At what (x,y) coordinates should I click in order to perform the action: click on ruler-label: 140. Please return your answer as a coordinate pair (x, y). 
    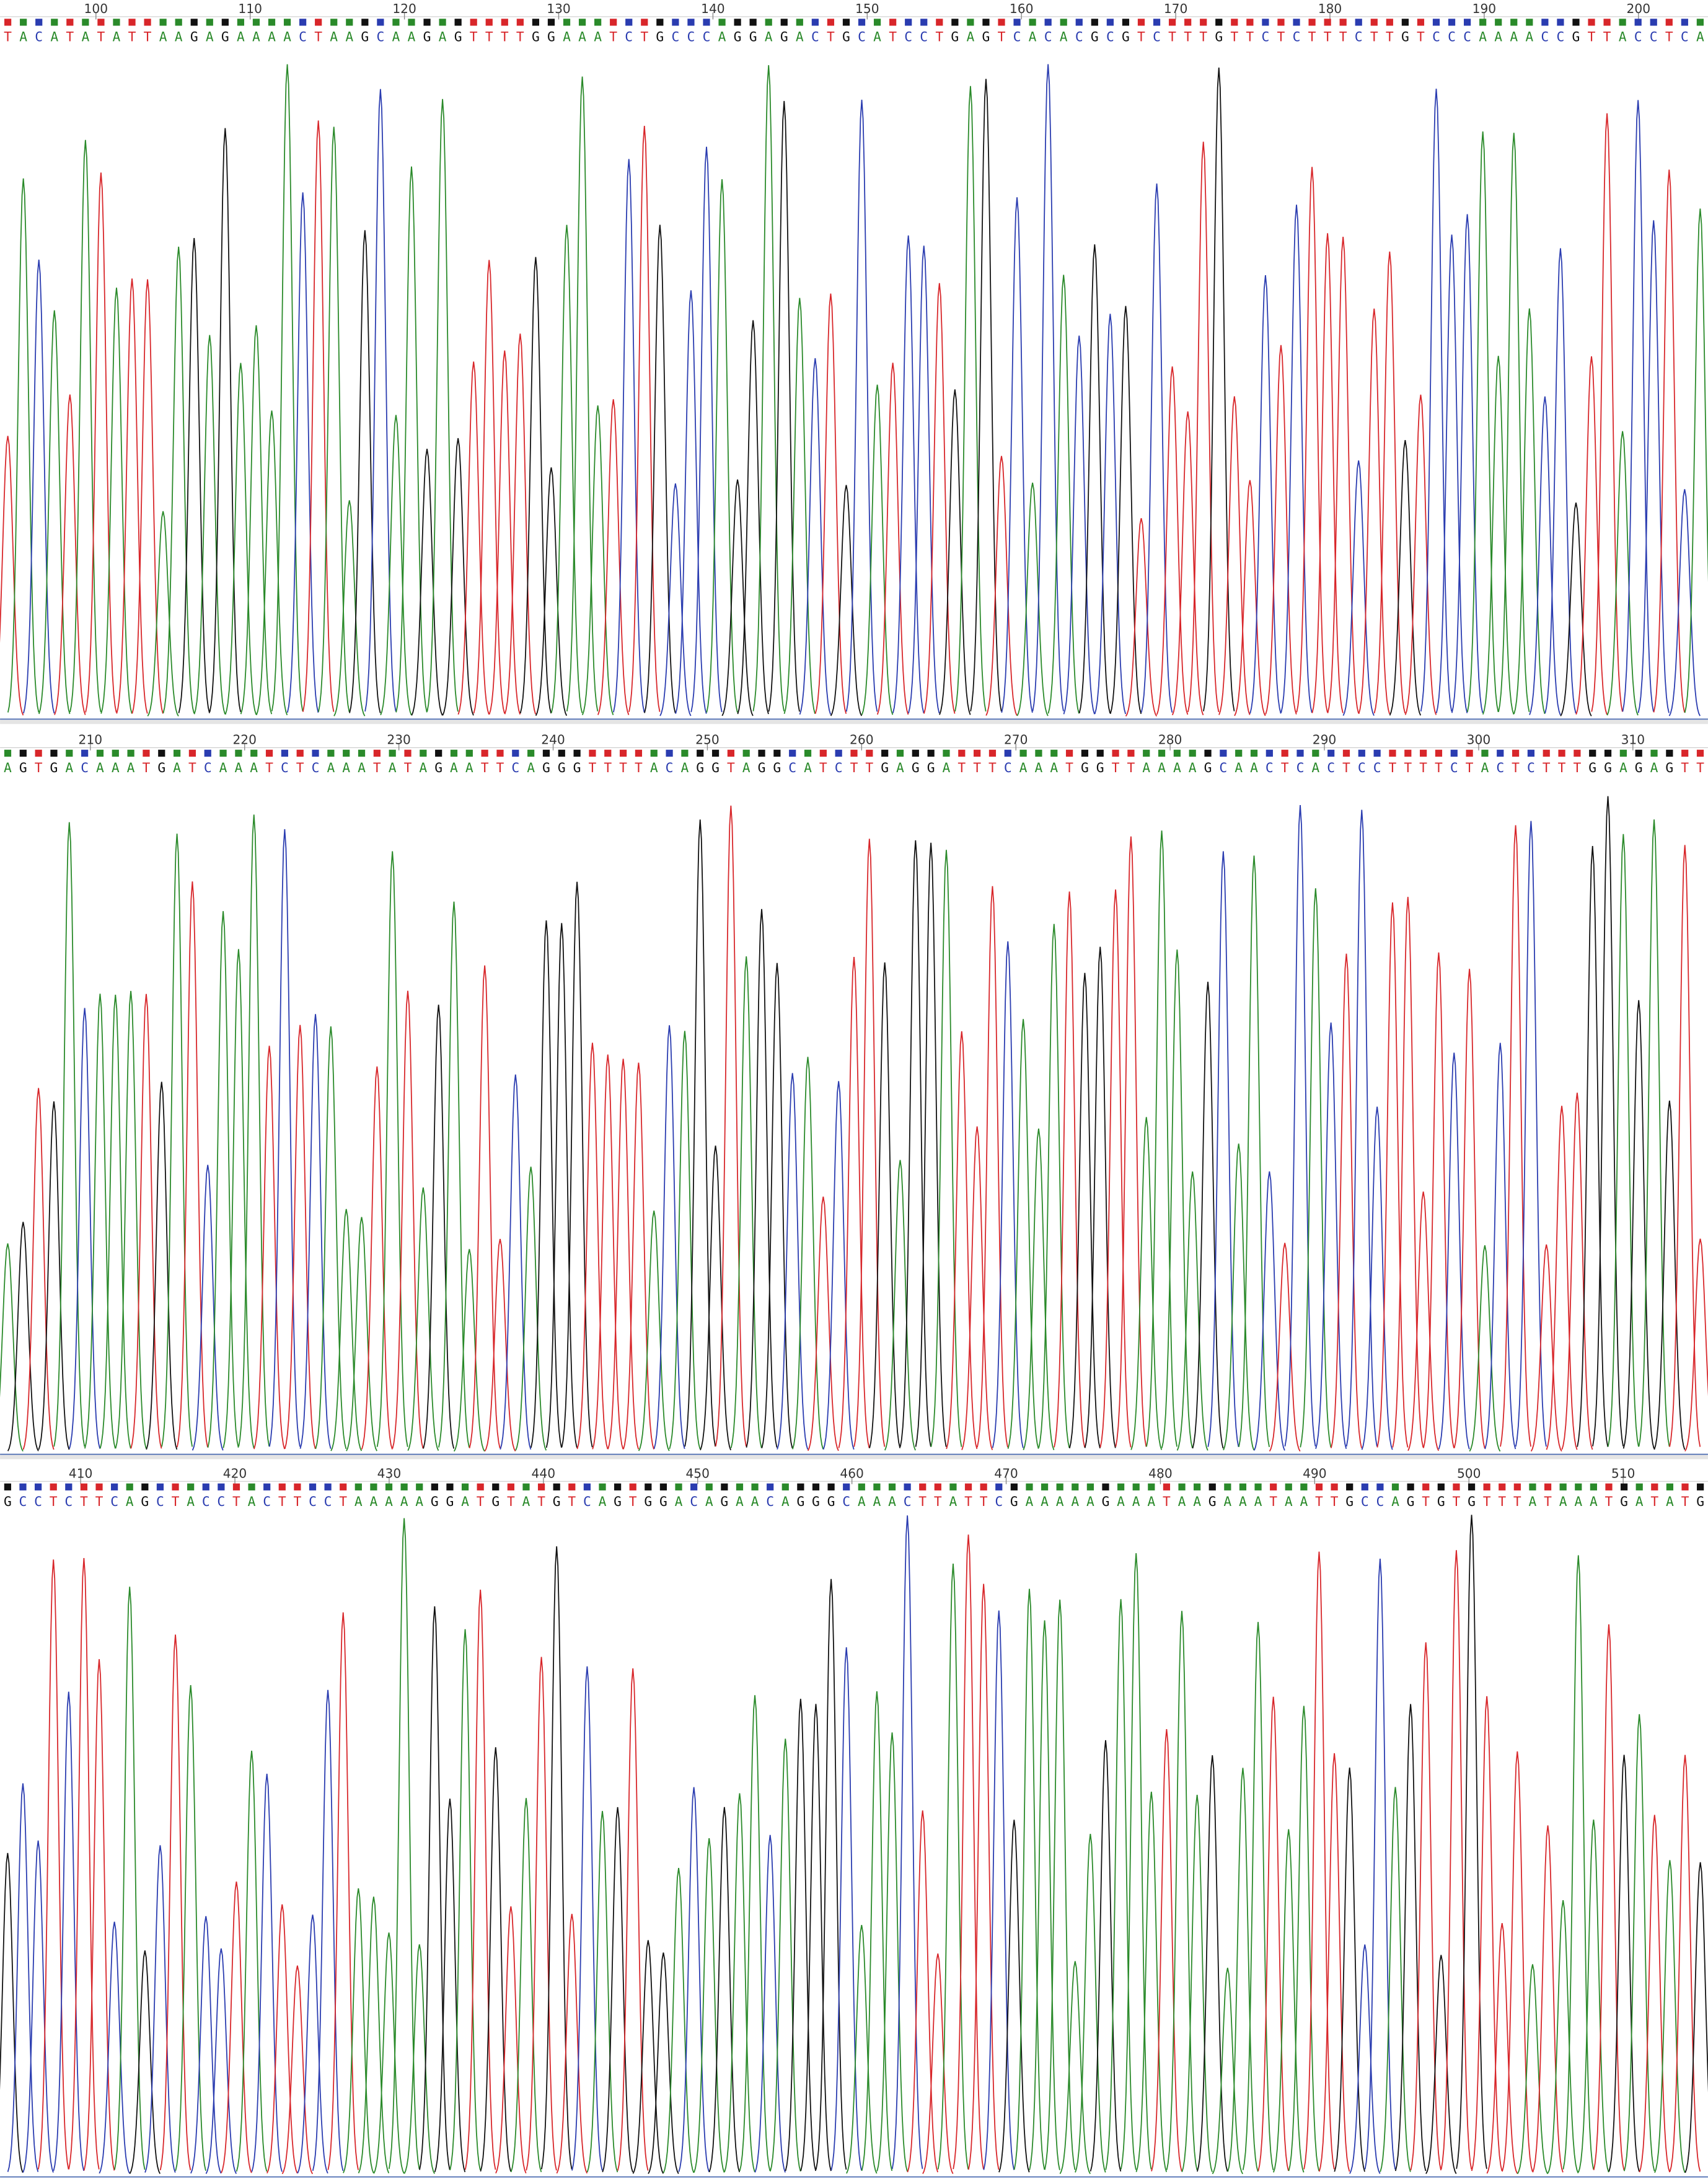
    Looking at the image, I should click on (713, 8).